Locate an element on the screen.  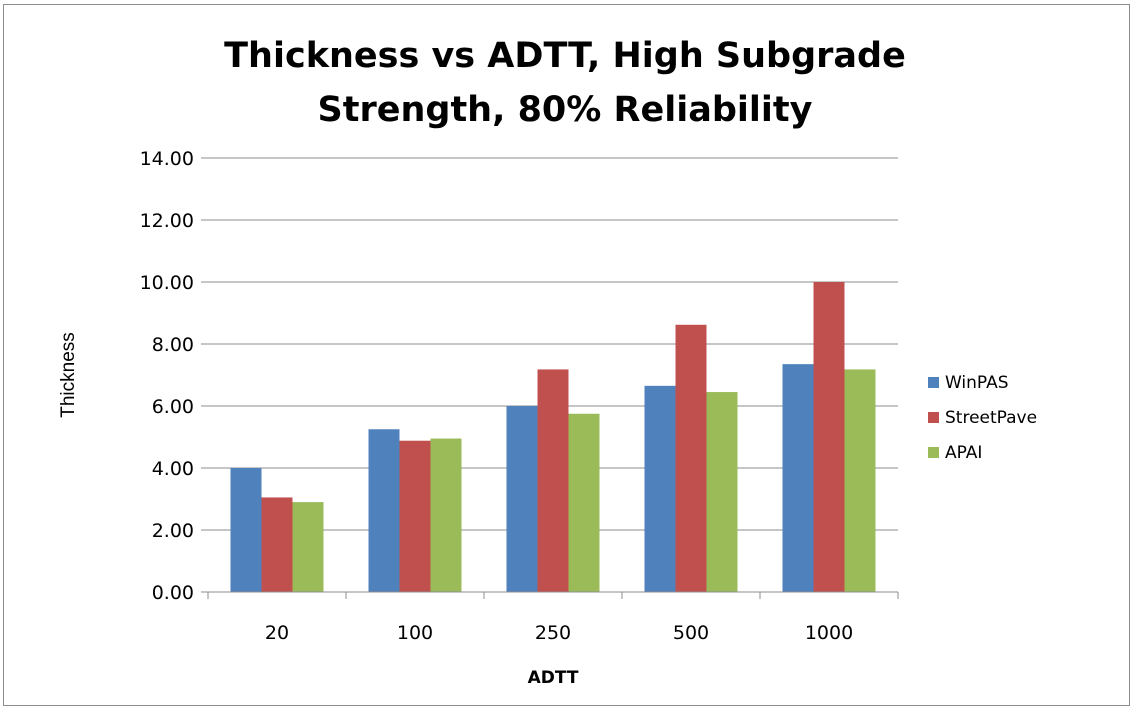
x-tick-label: 20 is located at coordinates (277, 633).